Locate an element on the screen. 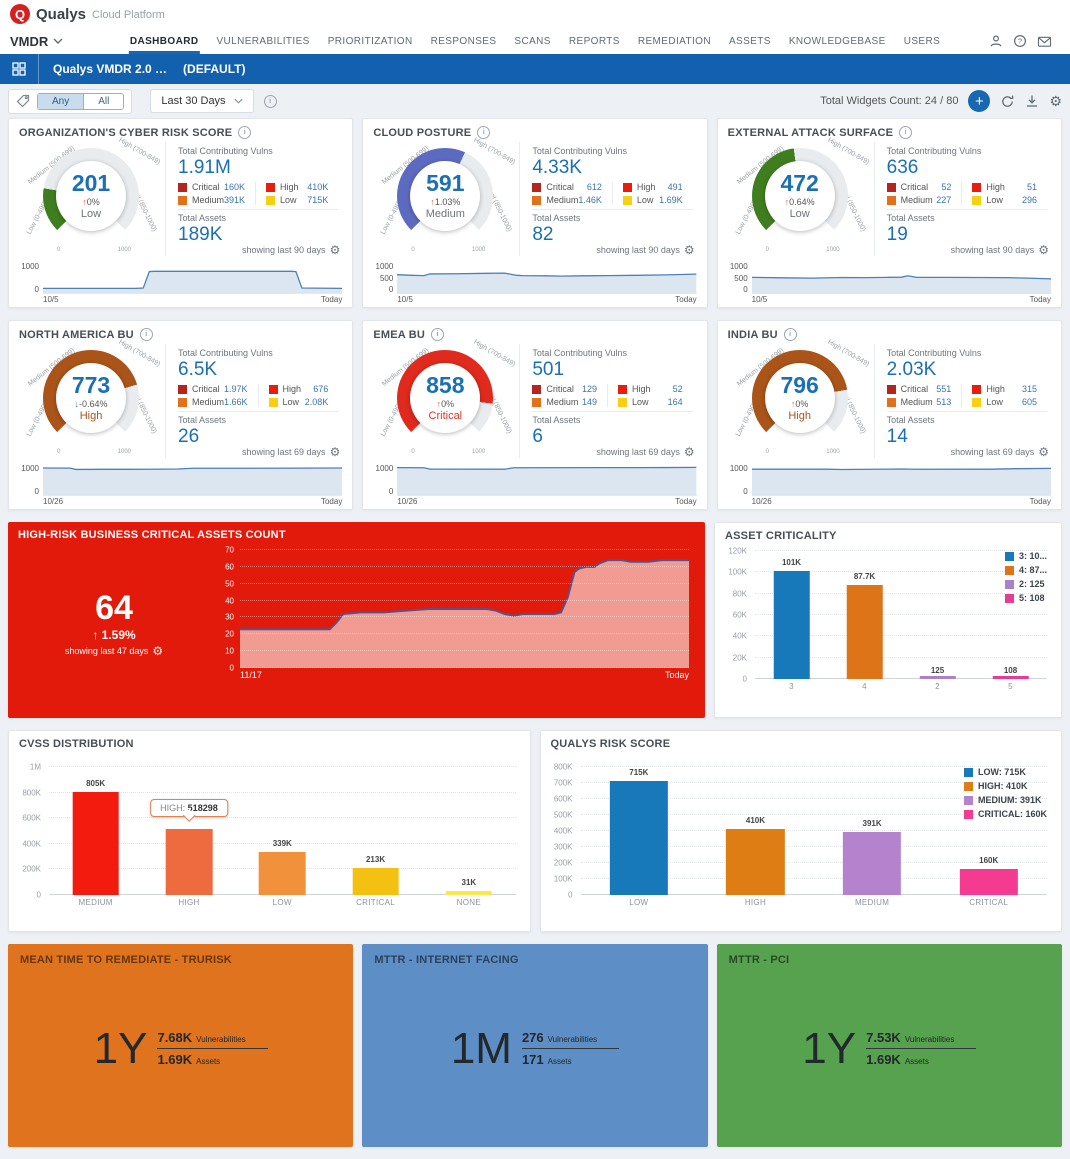  widget-title: INDIA BU is located at coordinates (752, 334).